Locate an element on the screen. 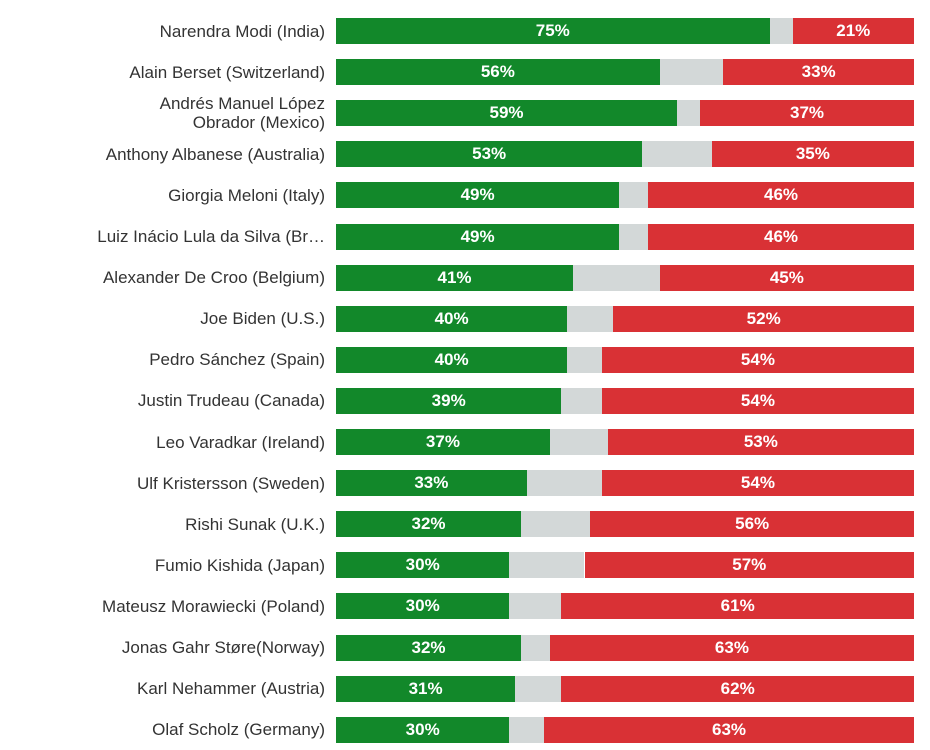 The height and width of the screenshot is (750, 930). chart-row: Joe Biden (U.S.) 40% 52% is located at coordinates (465, 318).